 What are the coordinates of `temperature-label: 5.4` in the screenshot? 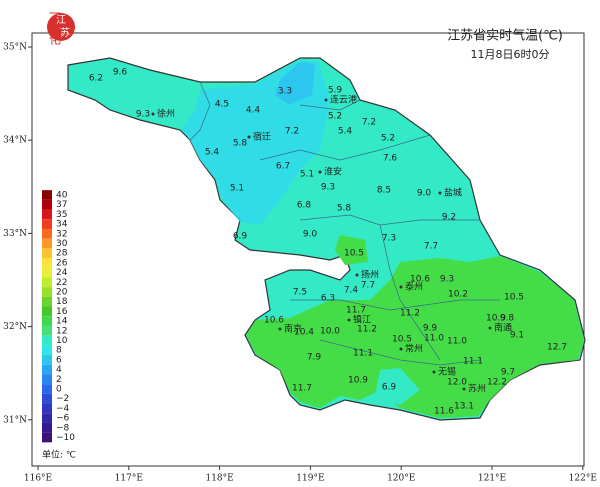 It's located at (212, 153).